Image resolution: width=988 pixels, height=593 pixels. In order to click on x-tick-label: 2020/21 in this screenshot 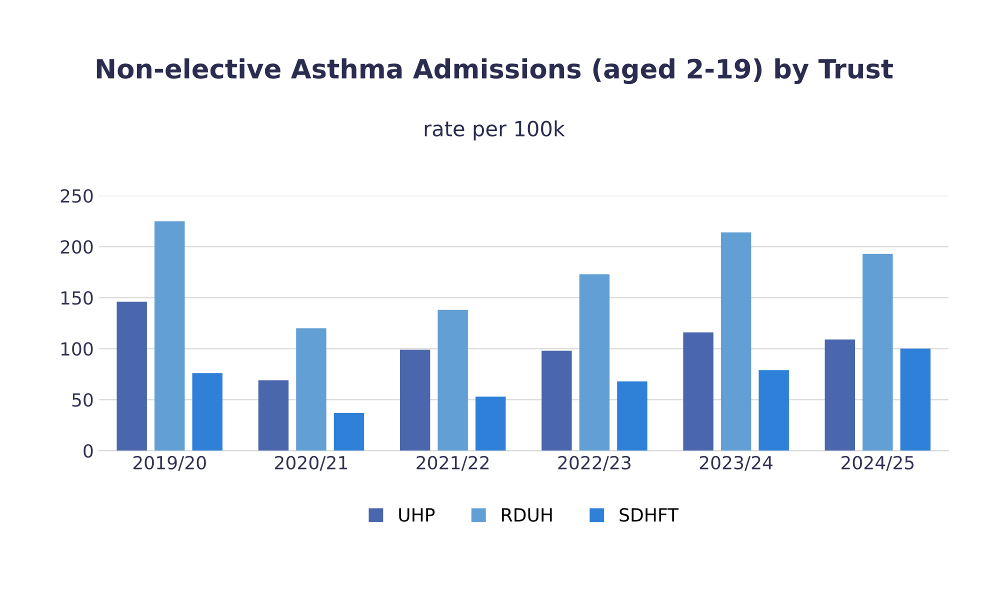, I will do `click(311, 463)`.